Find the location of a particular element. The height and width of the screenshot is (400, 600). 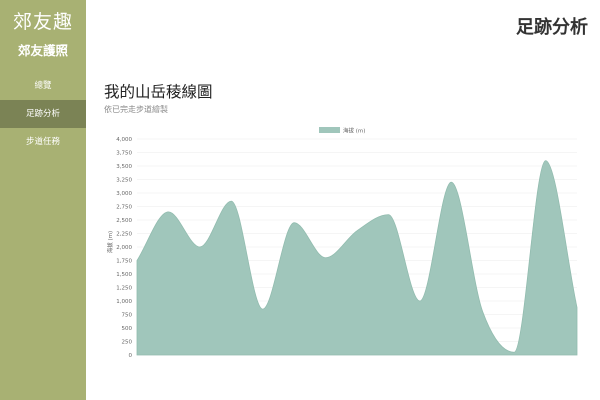

sidebar-nav: 總覽 足跡分析 步道任務 is located at coordinates (43, 114).